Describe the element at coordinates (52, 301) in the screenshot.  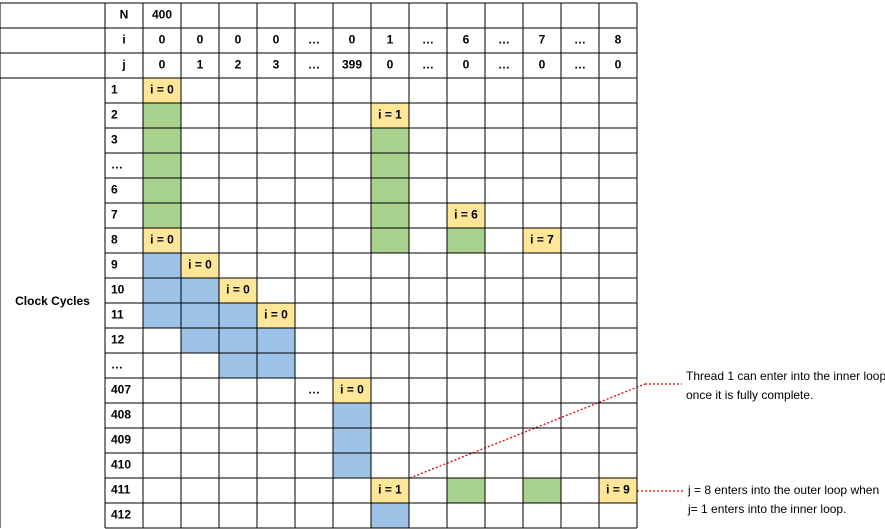
I see `side-label: Clock Cycles` at that location.